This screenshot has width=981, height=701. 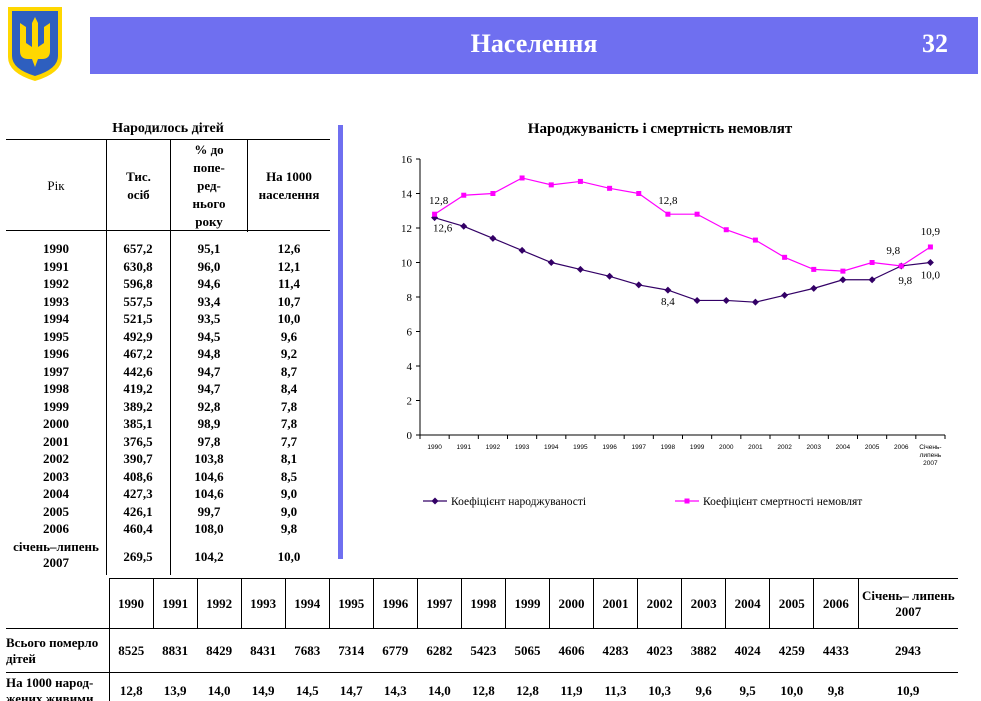 I want to click on value-cell: 7314, so click(x=351, y=650).